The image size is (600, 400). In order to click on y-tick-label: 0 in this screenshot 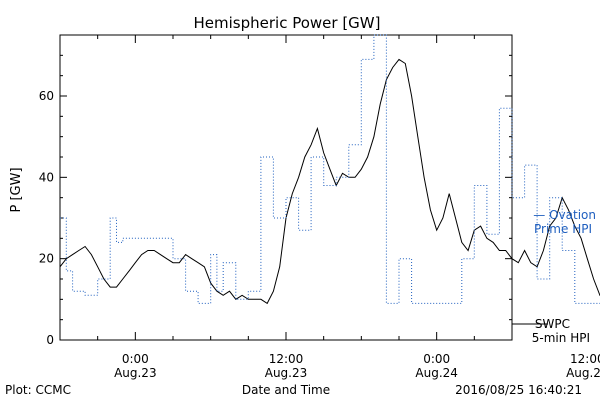, I will do `click(50, 340)`.